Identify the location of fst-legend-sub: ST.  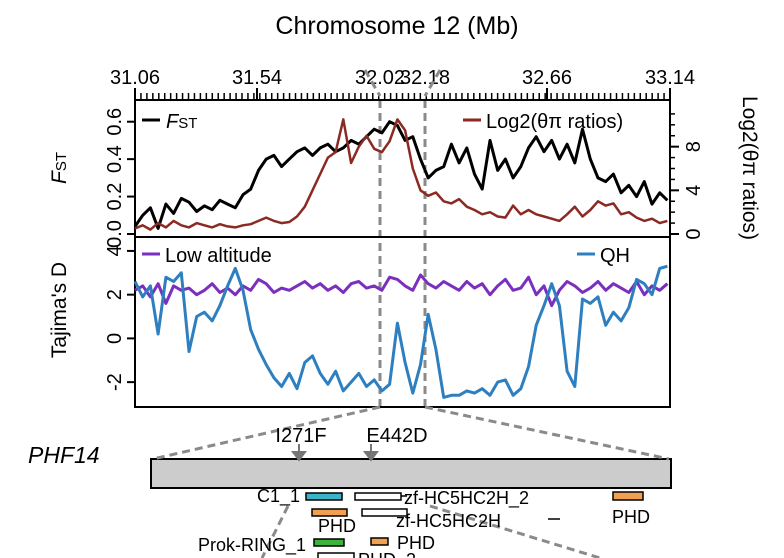
(187, 123).